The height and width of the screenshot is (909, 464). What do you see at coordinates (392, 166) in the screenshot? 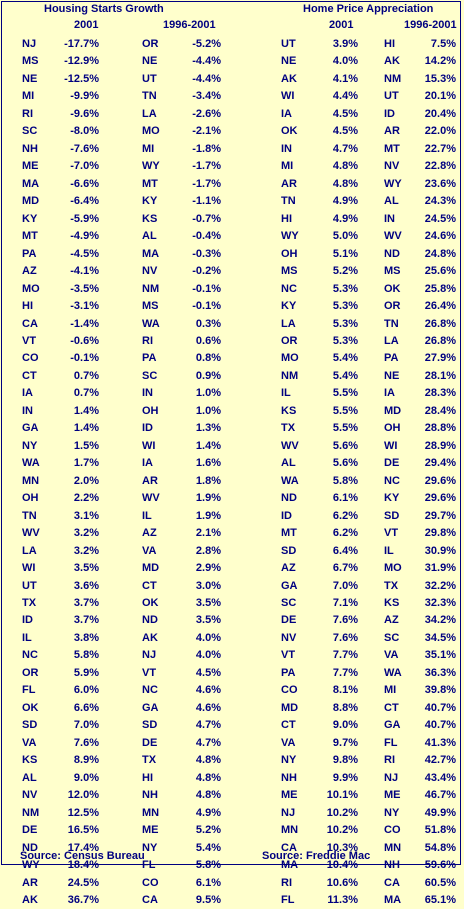
I see `price-state-1996-2001: NV` at bounding box center [392, 166].